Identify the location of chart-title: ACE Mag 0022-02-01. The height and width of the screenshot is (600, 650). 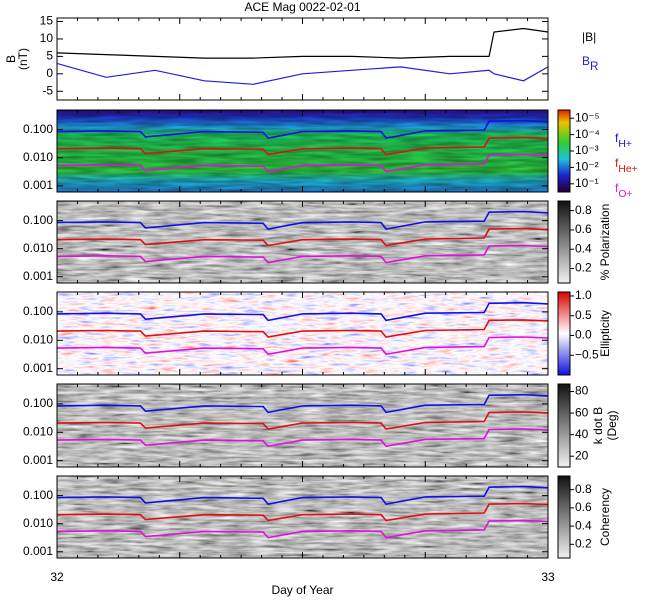
(302, 7).